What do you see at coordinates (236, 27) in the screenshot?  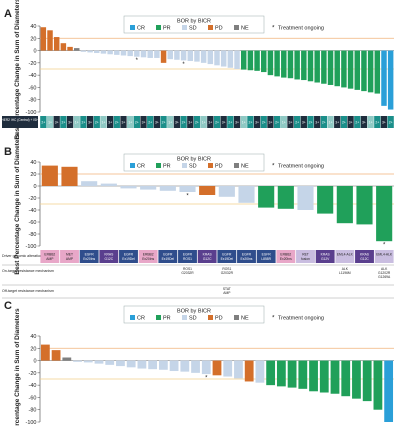 I see `legend-swatch-ne` at bounding box center [236, 27].